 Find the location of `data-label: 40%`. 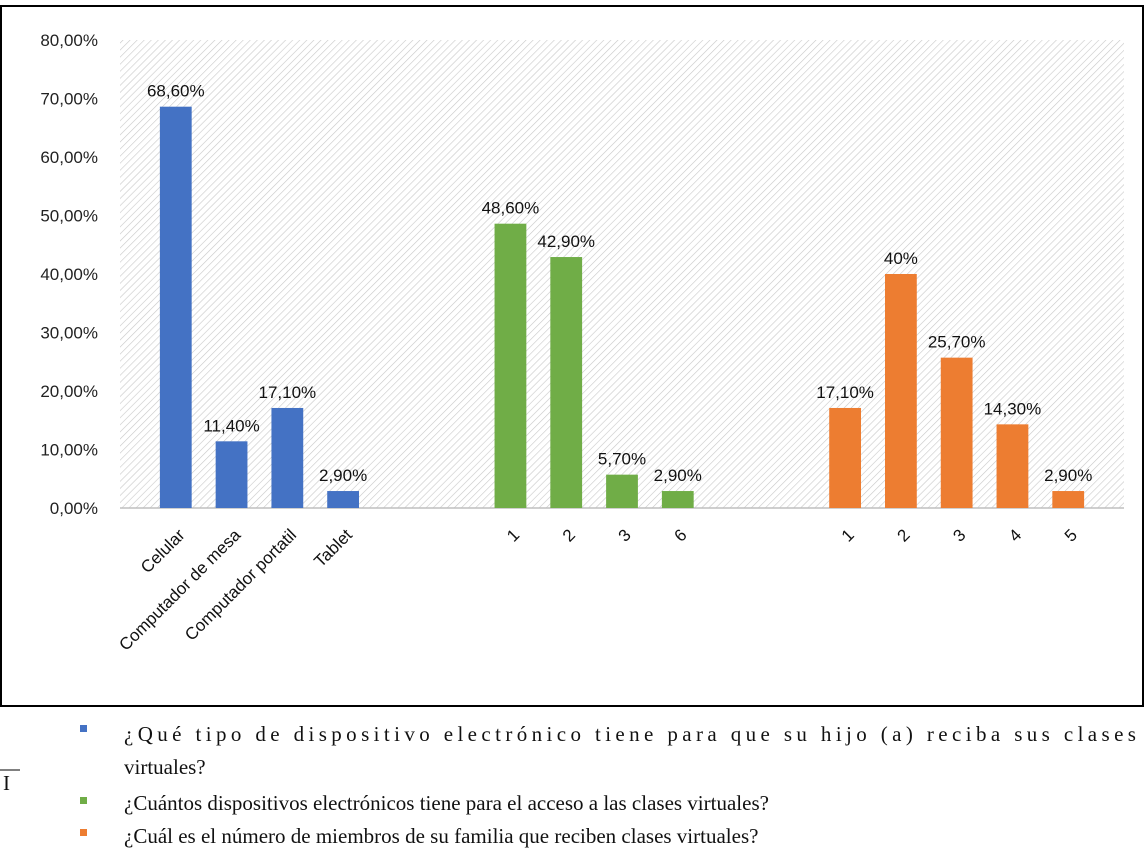

data-label: 40% is located at coordinates (901, 258).